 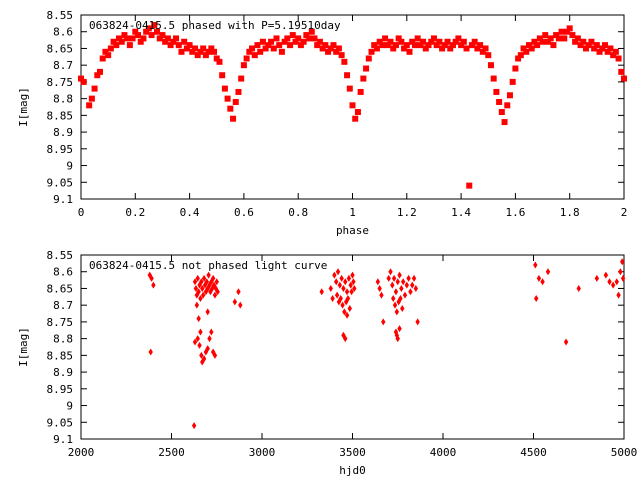 What do you see at coordinates (624, 212) in the screenshot?
I see `x-tick-label: 2` at bounding box center [624, 212].